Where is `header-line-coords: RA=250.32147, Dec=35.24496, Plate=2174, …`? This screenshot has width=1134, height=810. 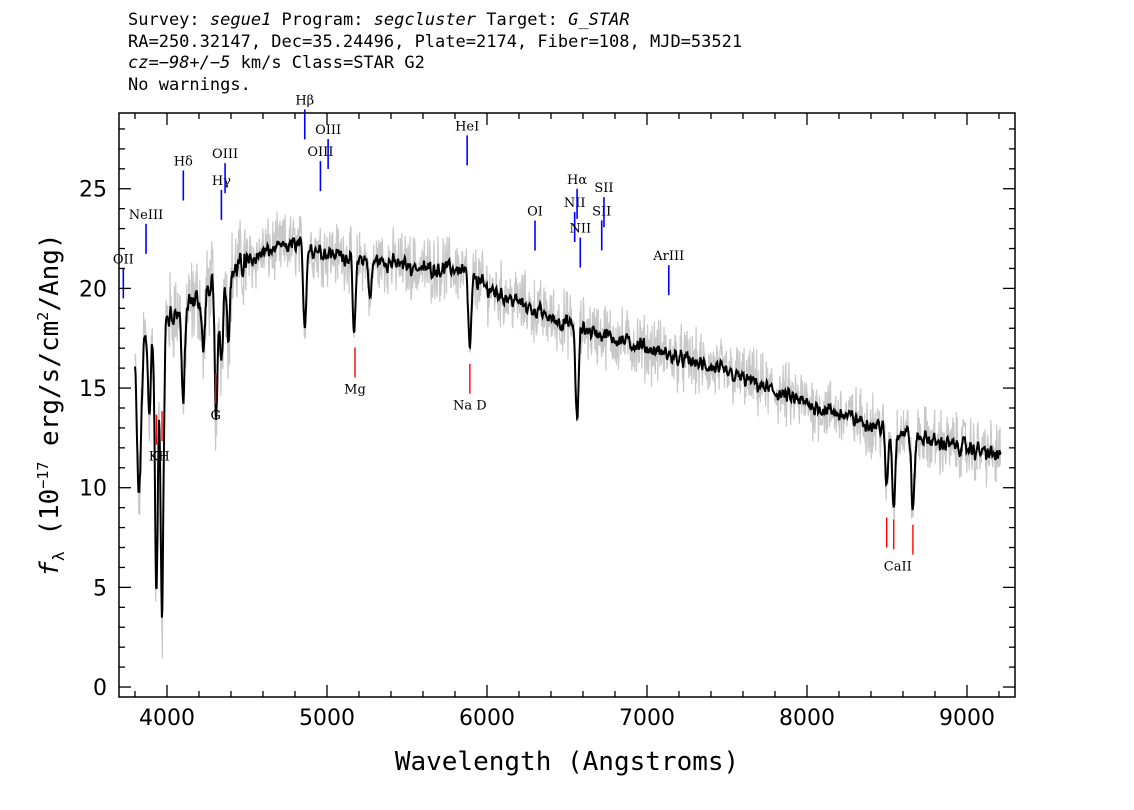 header-line-coords: RA=250.32147, Dec=35.24496, Plate=2174, … is located at coordinates (435, 41).